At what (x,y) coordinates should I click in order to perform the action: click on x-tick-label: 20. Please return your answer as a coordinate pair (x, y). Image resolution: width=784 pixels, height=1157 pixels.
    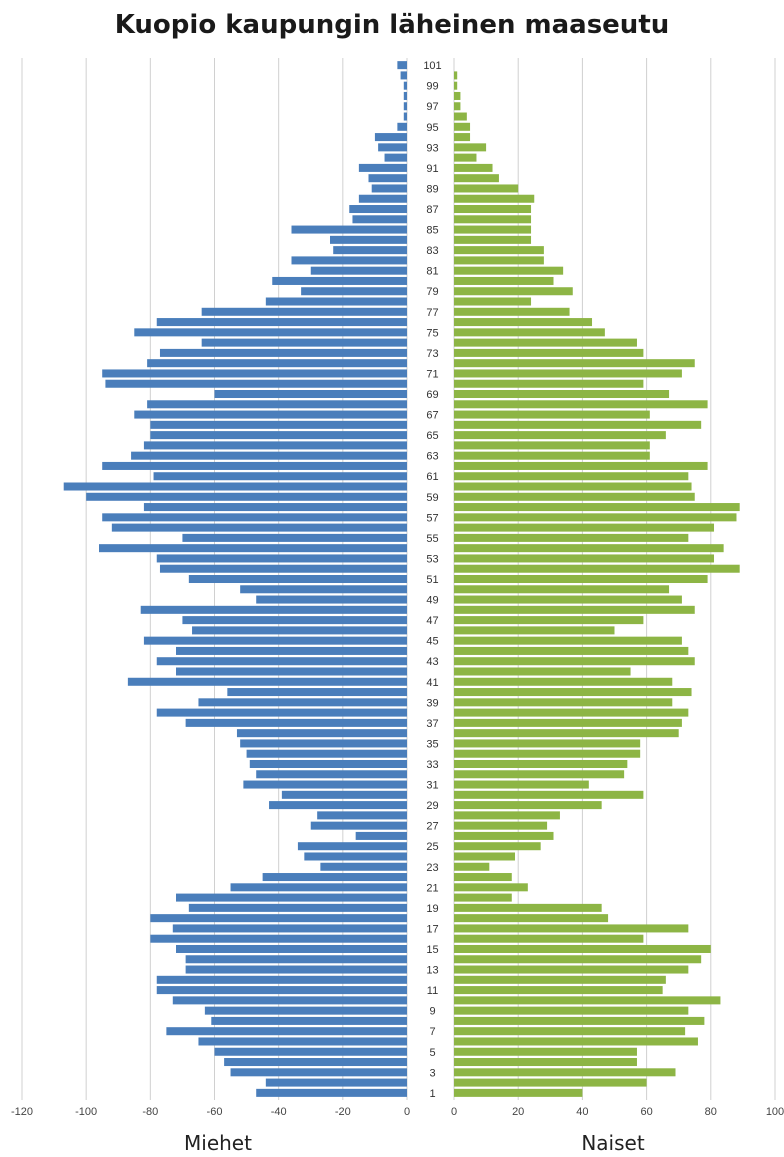
    Looking at the image, I should click on (518, 1112).